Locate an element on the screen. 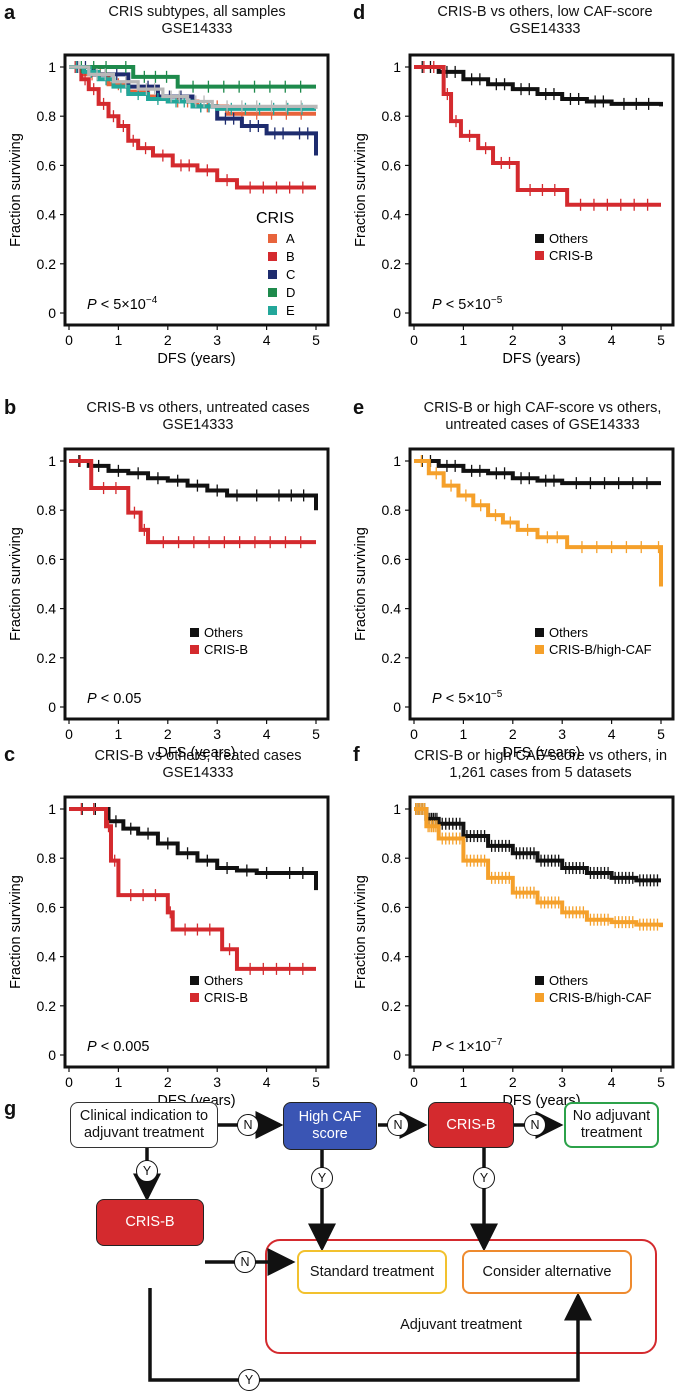 The image size is (685, 1398). adjuvant-treatment-region is located at coordinates (461, 1296).